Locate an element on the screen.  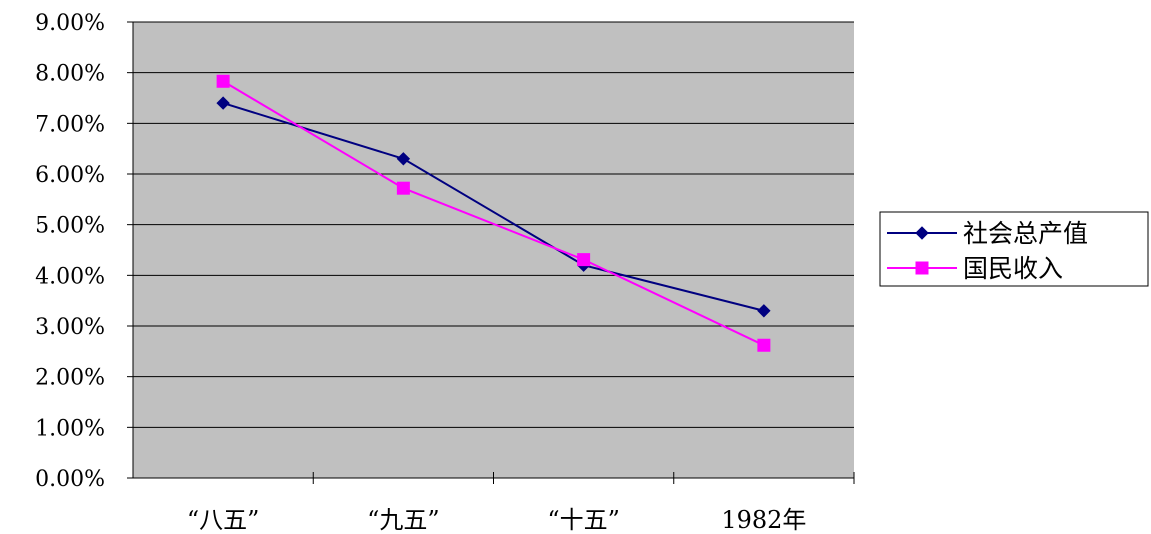
y-tick-label: 5.00% is located at coordinates (70, 226).